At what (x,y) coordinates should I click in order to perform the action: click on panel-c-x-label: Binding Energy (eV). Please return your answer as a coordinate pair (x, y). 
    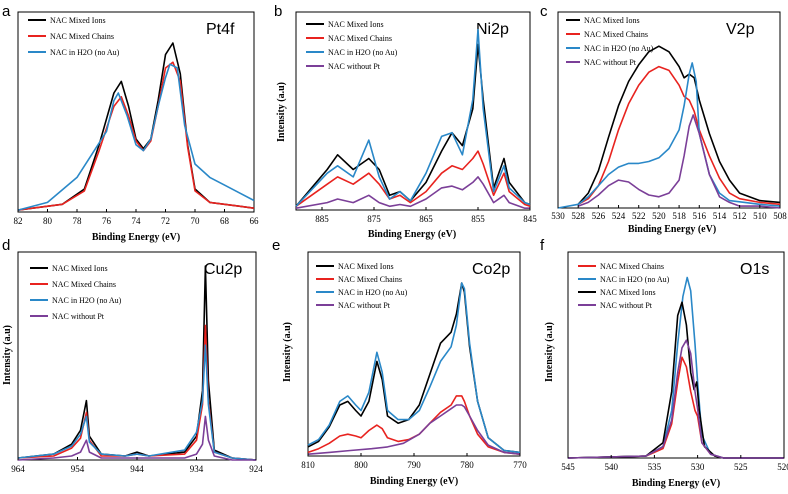
    Looking at the image, I should click on (672, 229).